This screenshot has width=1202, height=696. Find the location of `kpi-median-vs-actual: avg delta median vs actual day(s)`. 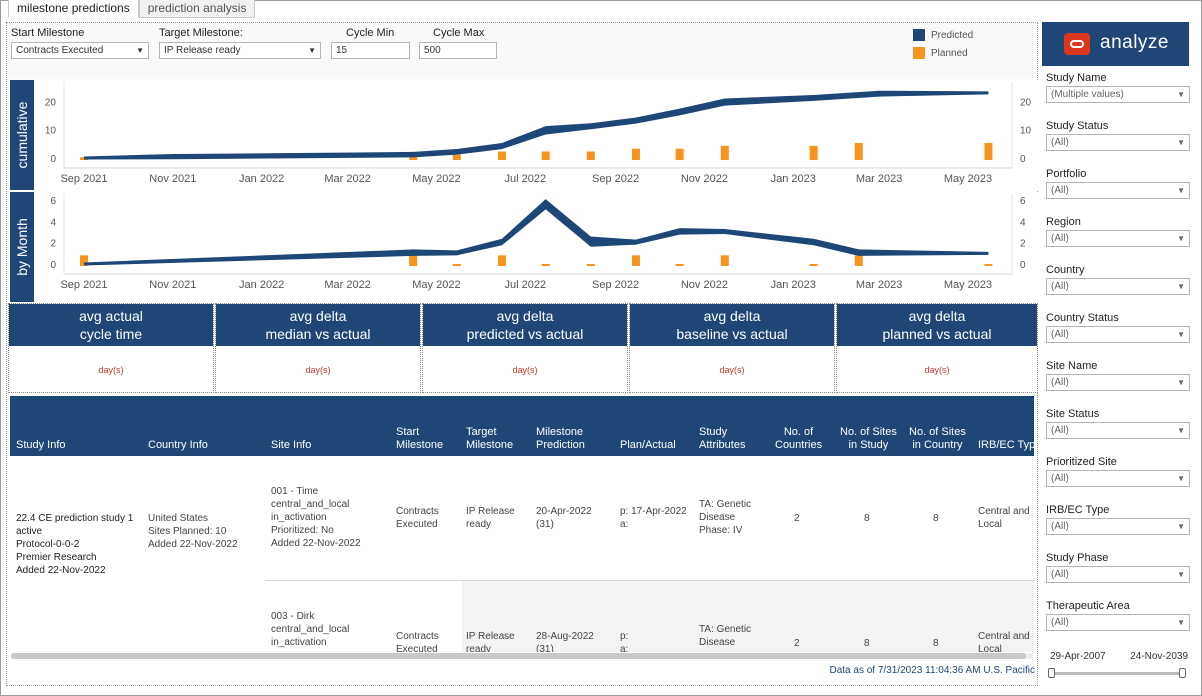

kpi-median-vs-actual: avg delta median vs actual day(s) is located at coordinates (318, 348).